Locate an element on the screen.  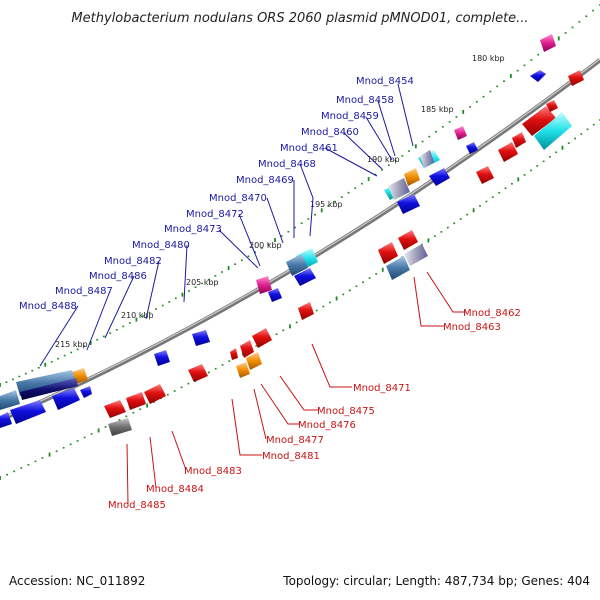
gene-label: Mnod_8477 is located at coordinates (295, 440).